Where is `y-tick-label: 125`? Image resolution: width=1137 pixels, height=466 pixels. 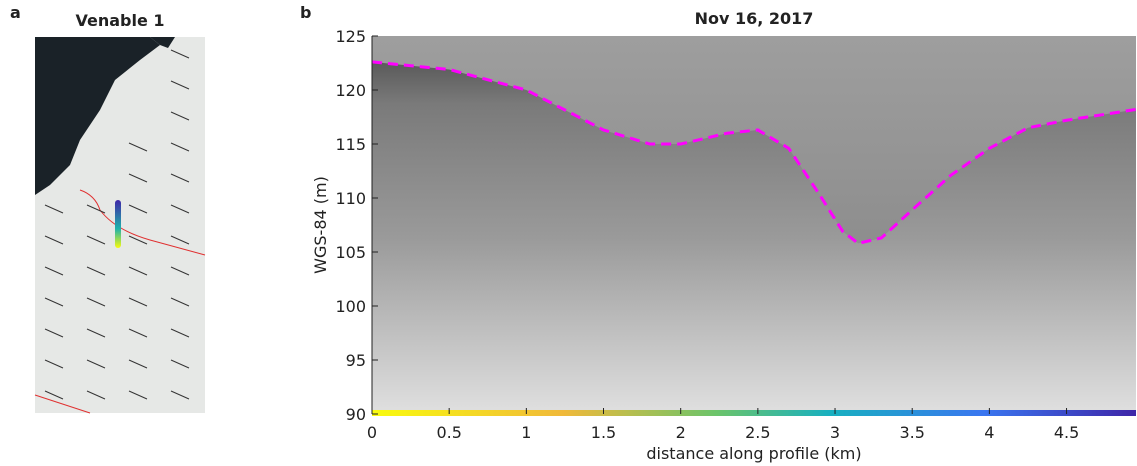
y-tick-label: 125 is located at coordinates (350, 36).